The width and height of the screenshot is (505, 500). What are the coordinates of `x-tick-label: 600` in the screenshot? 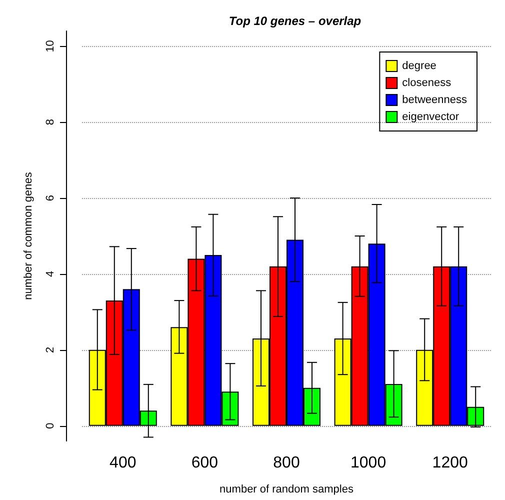 It's located at (204, 463).